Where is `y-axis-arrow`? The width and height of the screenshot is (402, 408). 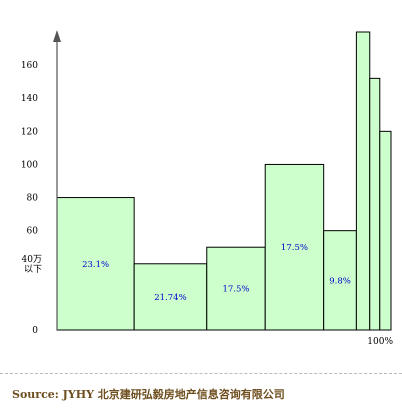
y-axis-arrow is located at coordinates (57, 36).